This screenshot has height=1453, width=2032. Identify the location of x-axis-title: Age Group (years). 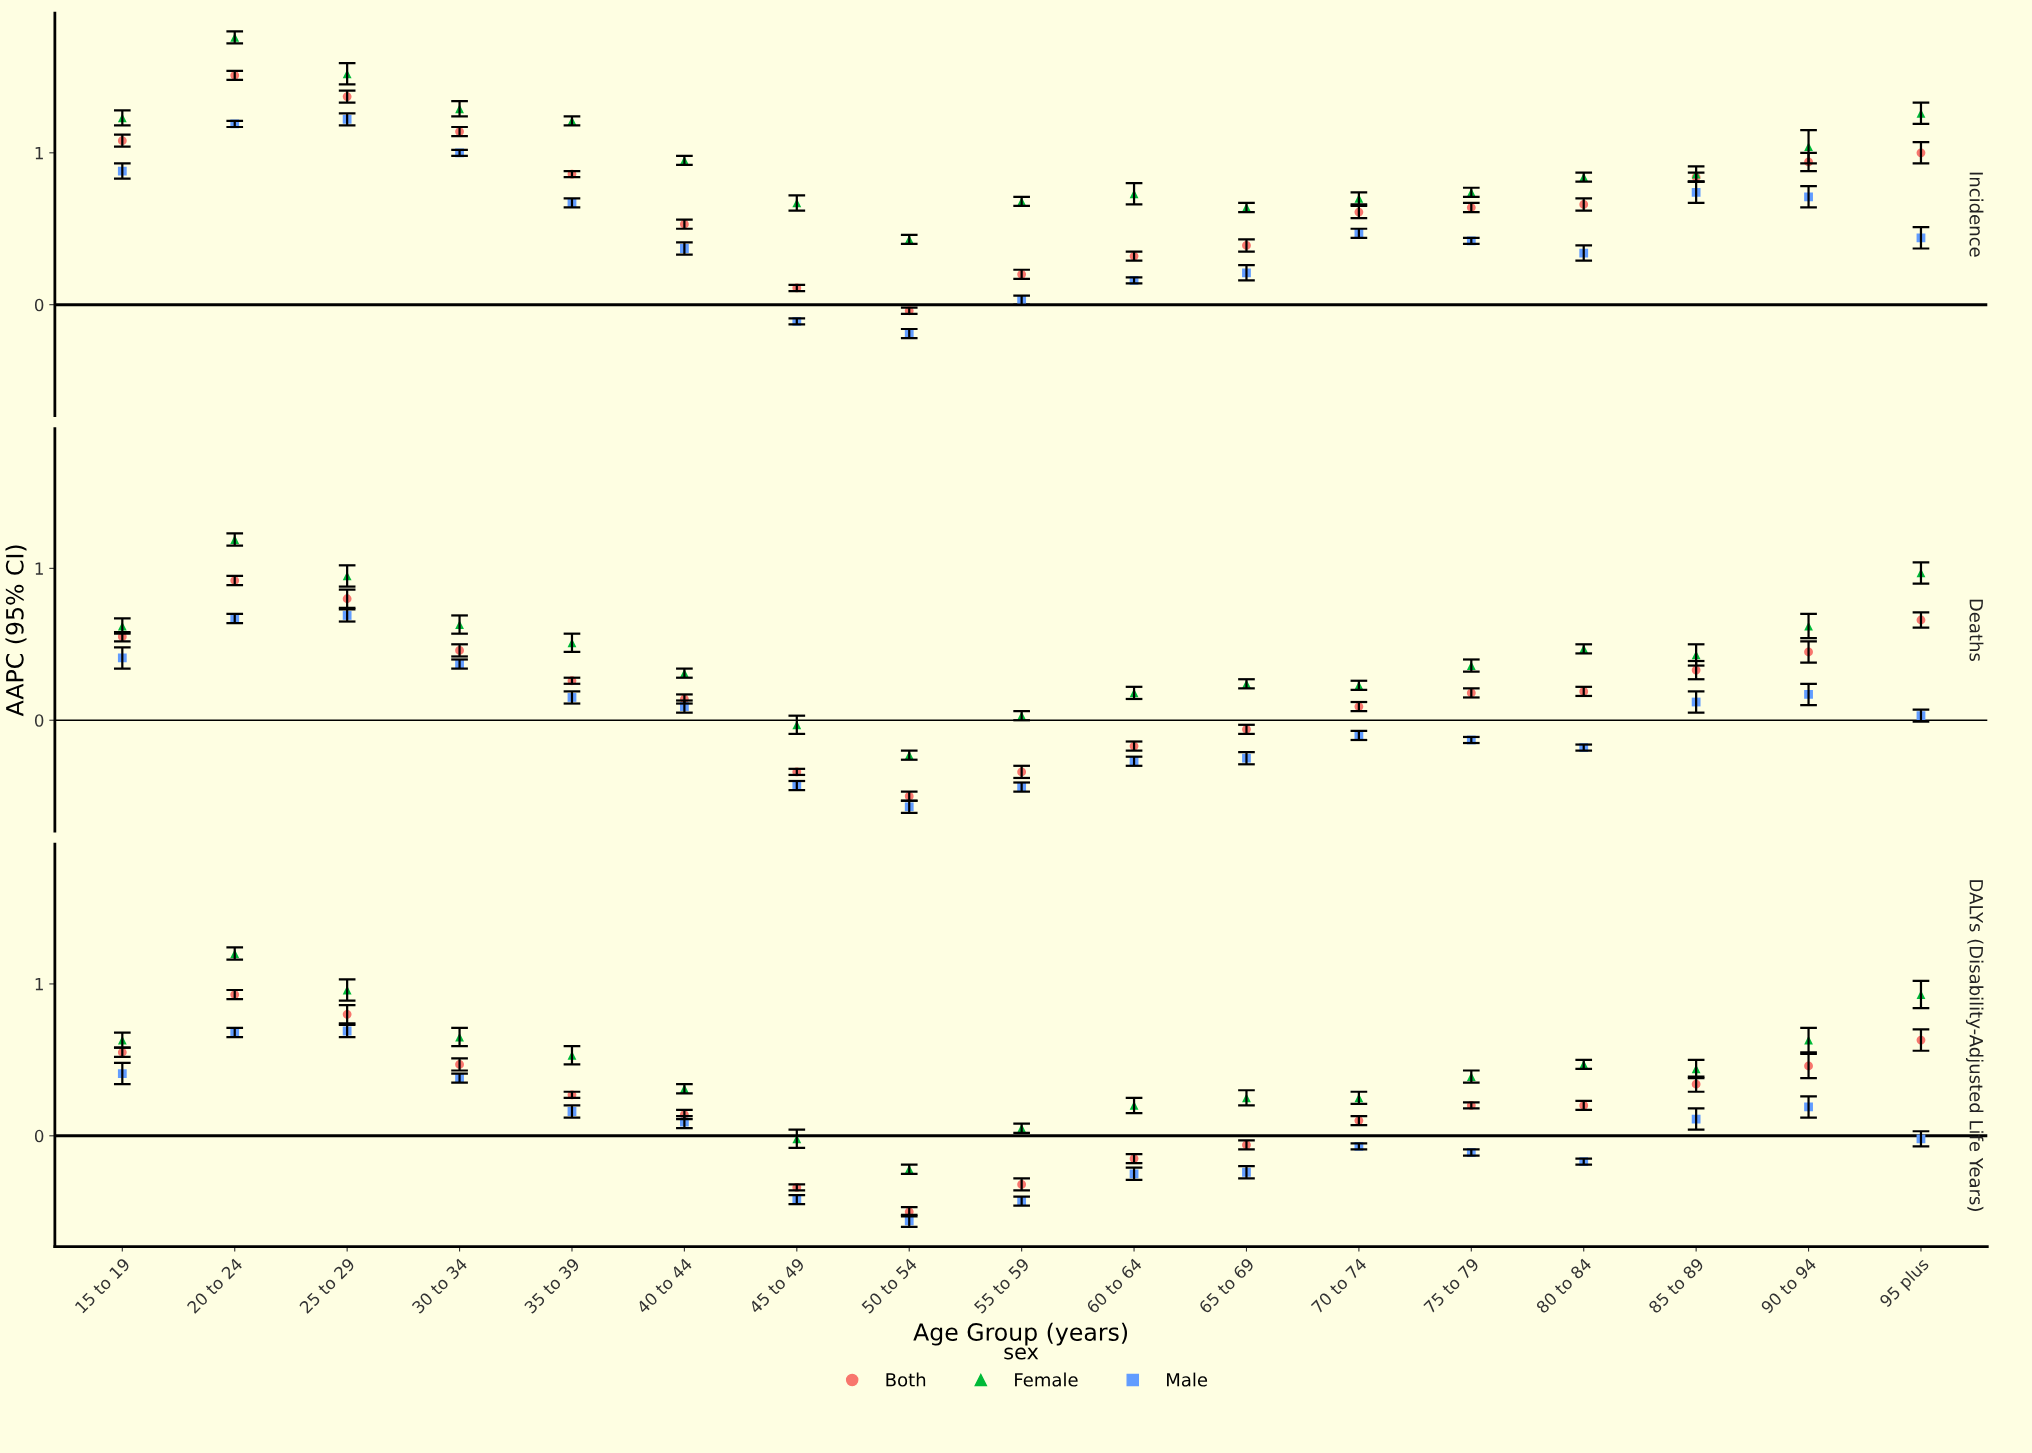
(1020, 1334).